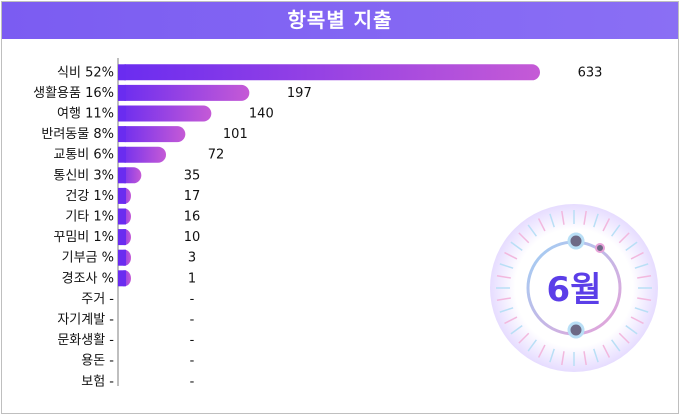 This screenshot has height=417, width=682. Describe the element at coordinates (192, 217) in the screenshot. I see `value-label: 16` at that location.